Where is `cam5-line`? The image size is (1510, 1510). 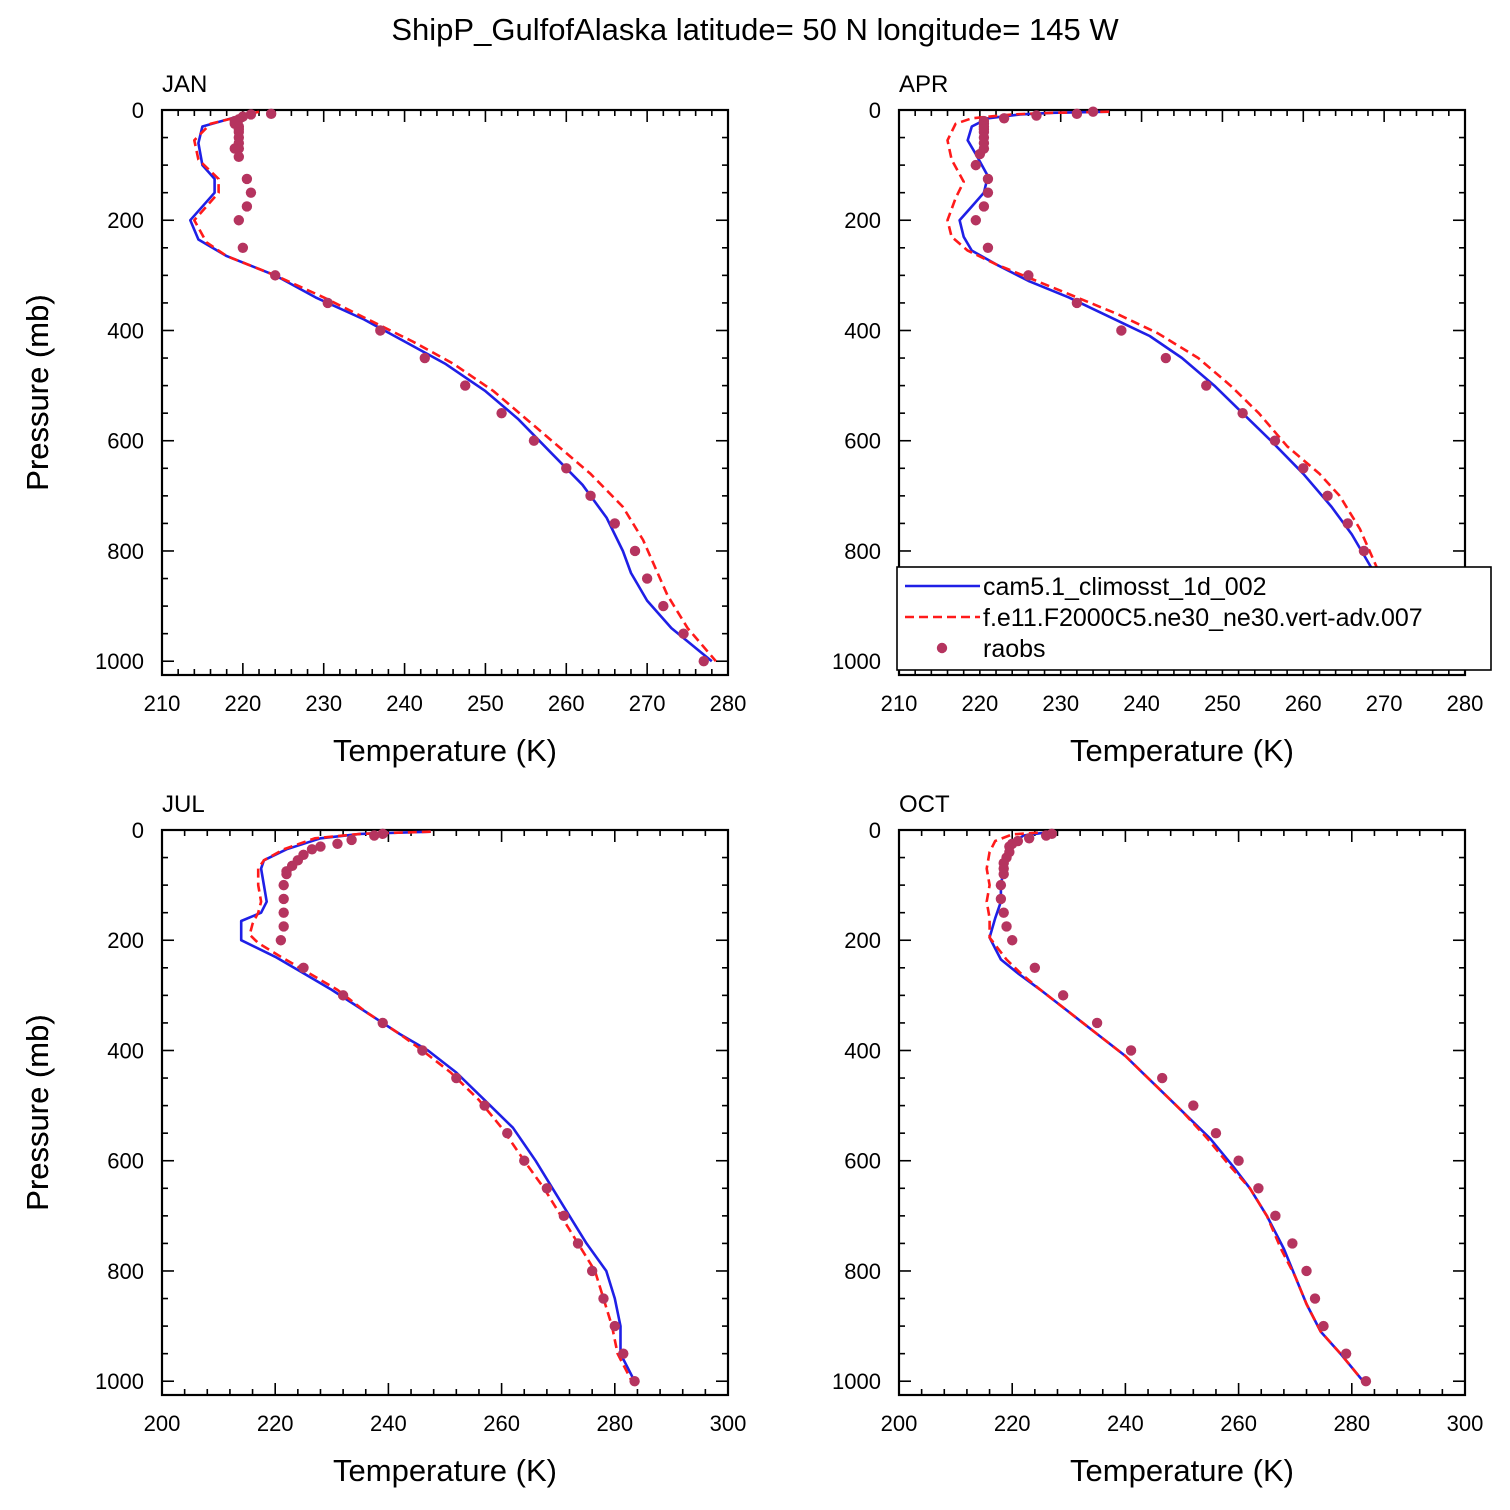
cam5-line is located at coordinates (437, 1106).